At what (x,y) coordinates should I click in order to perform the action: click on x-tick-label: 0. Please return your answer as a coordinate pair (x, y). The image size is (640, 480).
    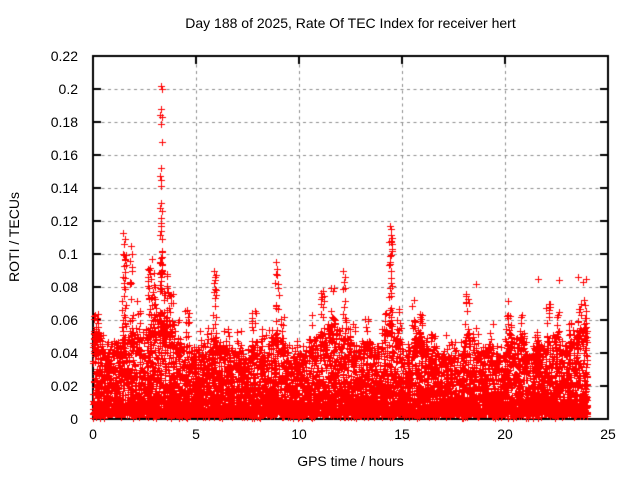
    Looking at the image, I should click on (93, 434).